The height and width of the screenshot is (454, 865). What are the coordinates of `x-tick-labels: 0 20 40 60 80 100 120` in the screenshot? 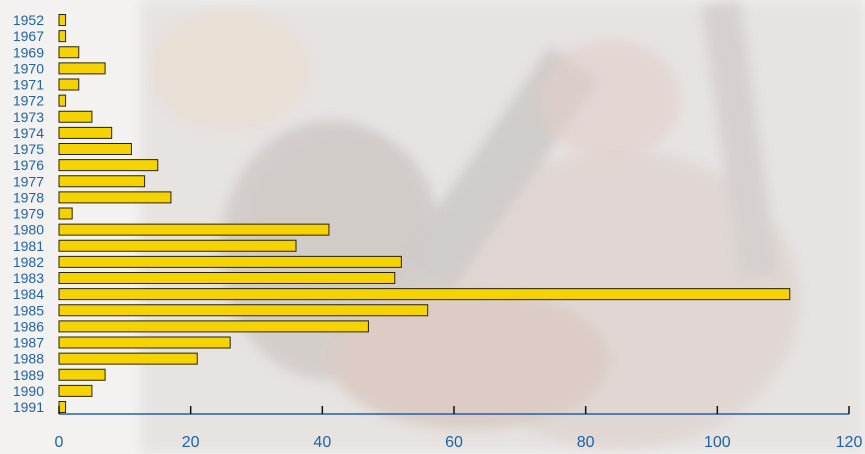 It's located at (459, 442).